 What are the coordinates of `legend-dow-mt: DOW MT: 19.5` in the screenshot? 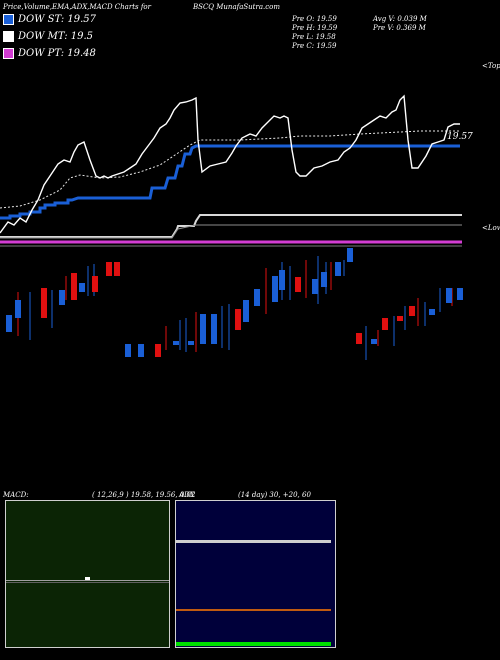 It's located at (48, 36).